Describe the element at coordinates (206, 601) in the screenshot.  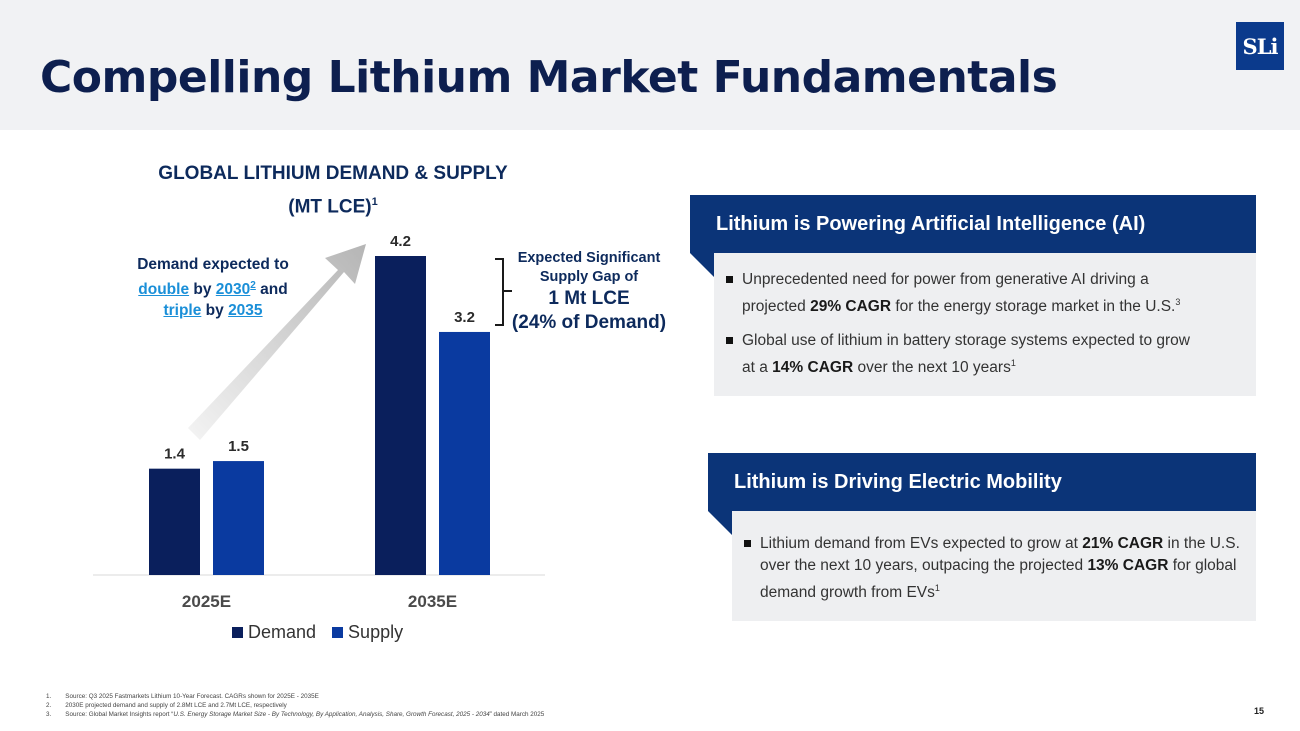
I see `category-label-2025e: 2025E` at that location.